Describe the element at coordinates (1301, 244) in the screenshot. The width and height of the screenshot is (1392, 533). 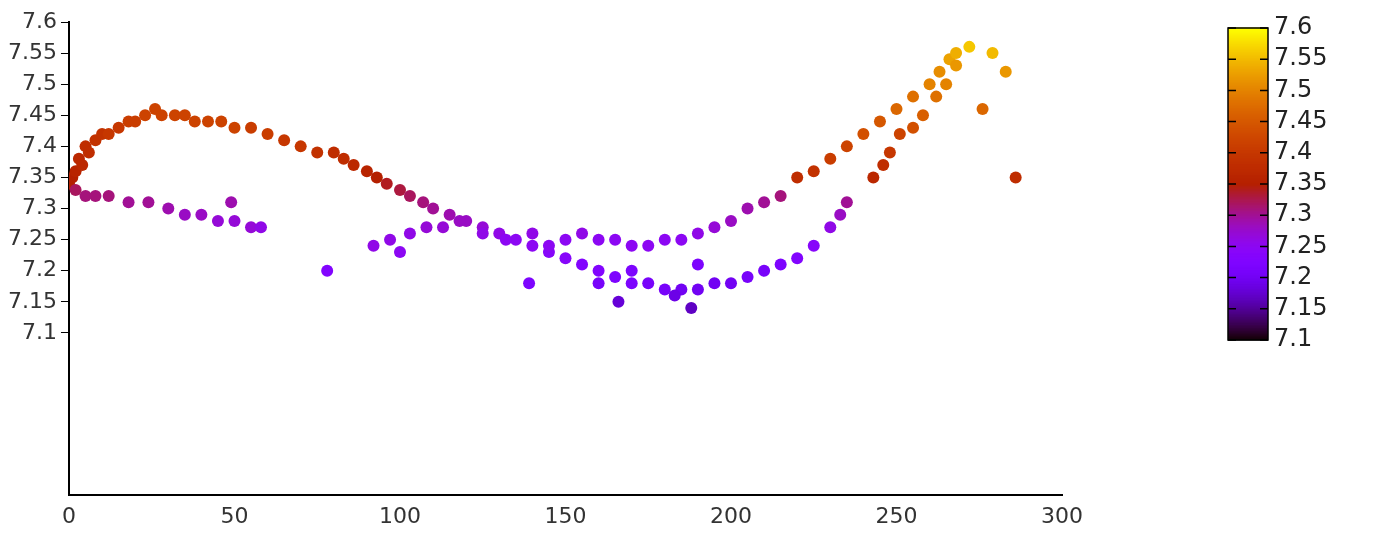
I see `color-bar-label: 7.25` at that location.